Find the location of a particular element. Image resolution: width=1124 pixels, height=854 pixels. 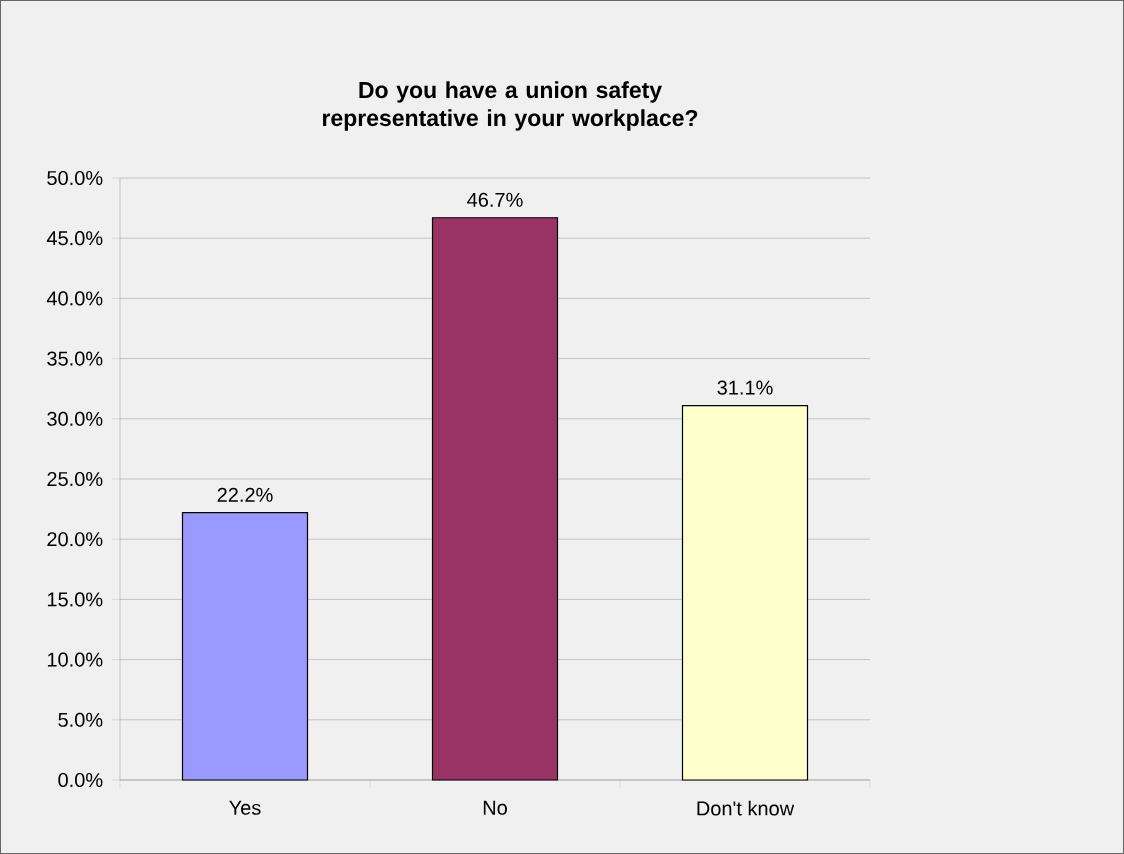

y-tick-label: 40.0% is located at coordinates (74, 298).